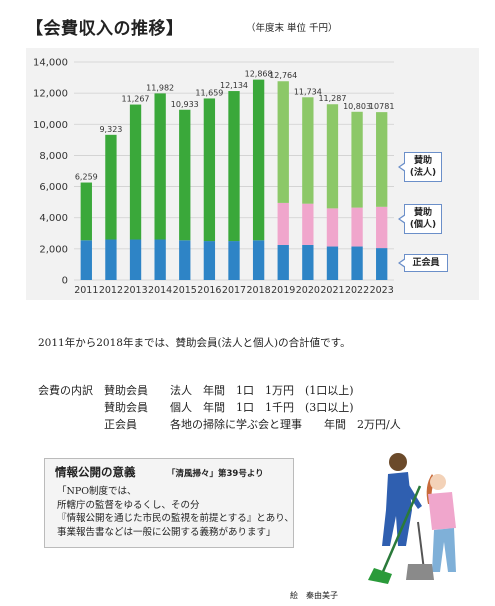 This screenshot has height=606, width=495. What do you see at coordinates (110, 129) in the screenshot?
I see `total-data-label: 9,323` at bounding box center [110, 129].